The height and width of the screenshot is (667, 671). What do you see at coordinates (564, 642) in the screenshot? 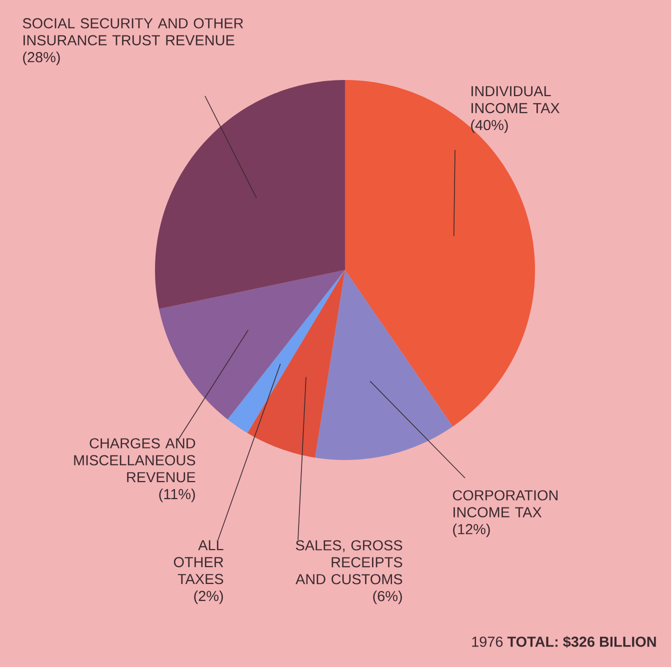
I see `text: 1976 TOTAL: $326 BILLION` at bounding box center [564, 642].